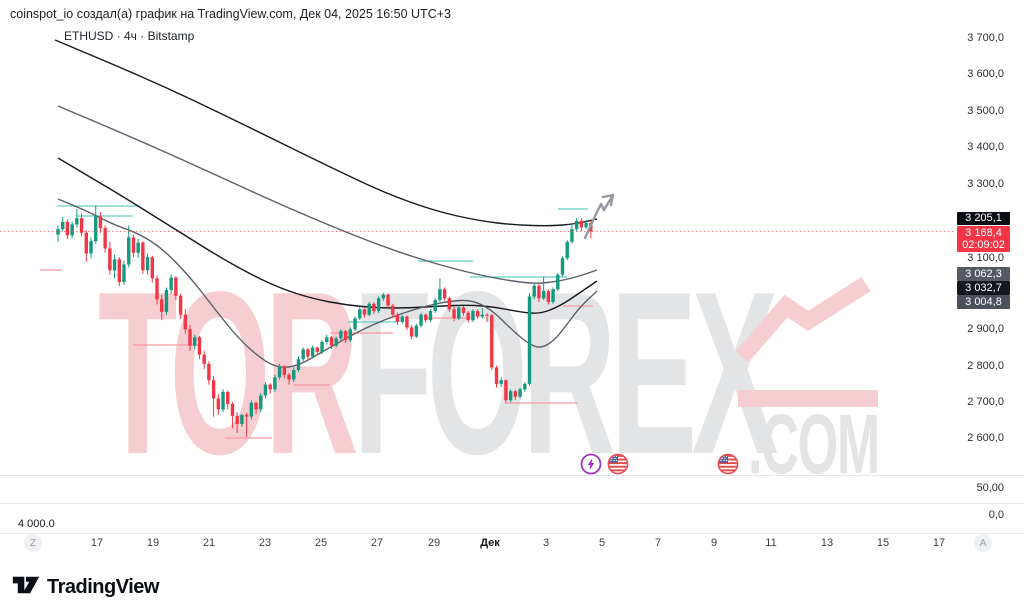 The image size is (1024, 607). What do you see at coordinates (985, 366) in the screenshot?
I see `price-tick-label: 2 800,0` at bounding box center [985, 366].